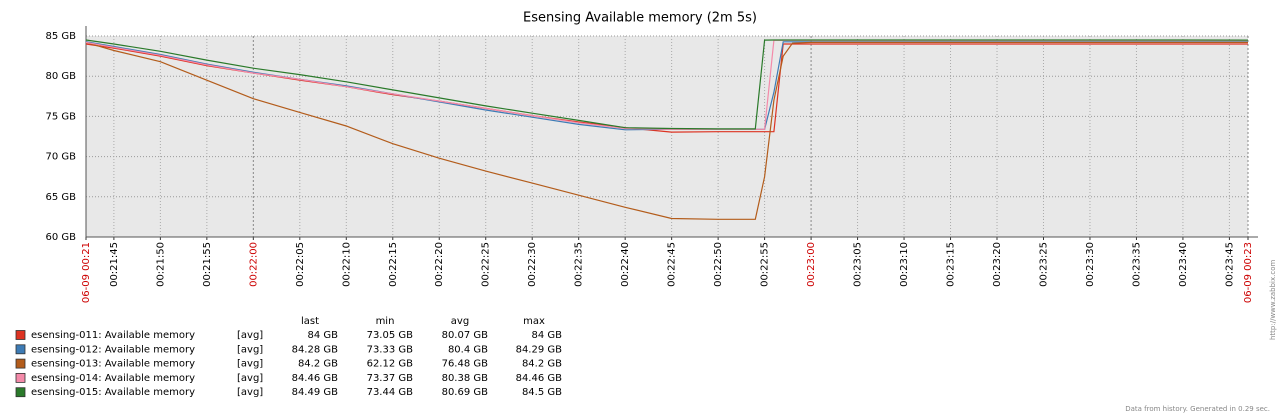 Image resolution: width=1279 pixels, height=418 pixels. What do you see at coordinates (539, 349) in the screenshot?
I see `legend-stat: 84.29 GB` at bounding box center [539, 349].